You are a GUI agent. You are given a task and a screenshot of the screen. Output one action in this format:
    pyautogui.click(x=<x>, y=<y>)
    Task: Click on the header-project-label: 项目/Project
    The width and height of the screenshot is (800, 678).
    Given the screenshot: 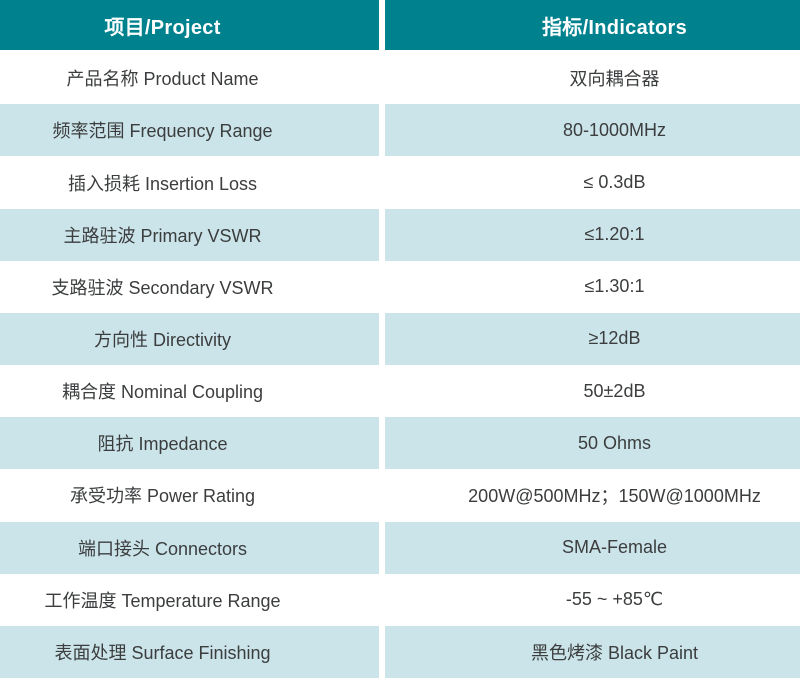 What is the action you would take?
    pyautogui.click(x=162, y=27)
    